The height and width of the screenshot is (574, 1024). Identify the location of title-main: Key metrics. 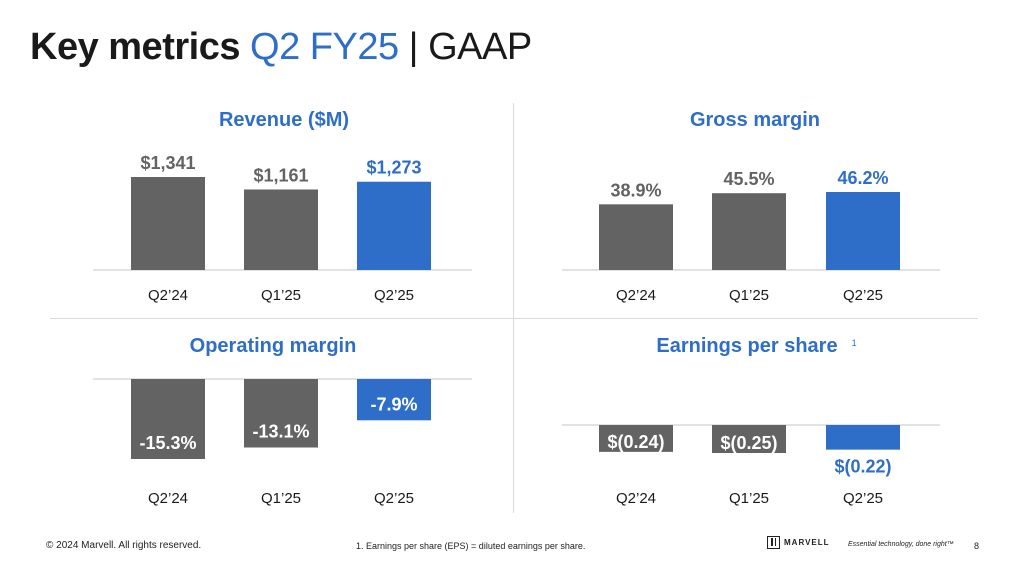
(135, 47).